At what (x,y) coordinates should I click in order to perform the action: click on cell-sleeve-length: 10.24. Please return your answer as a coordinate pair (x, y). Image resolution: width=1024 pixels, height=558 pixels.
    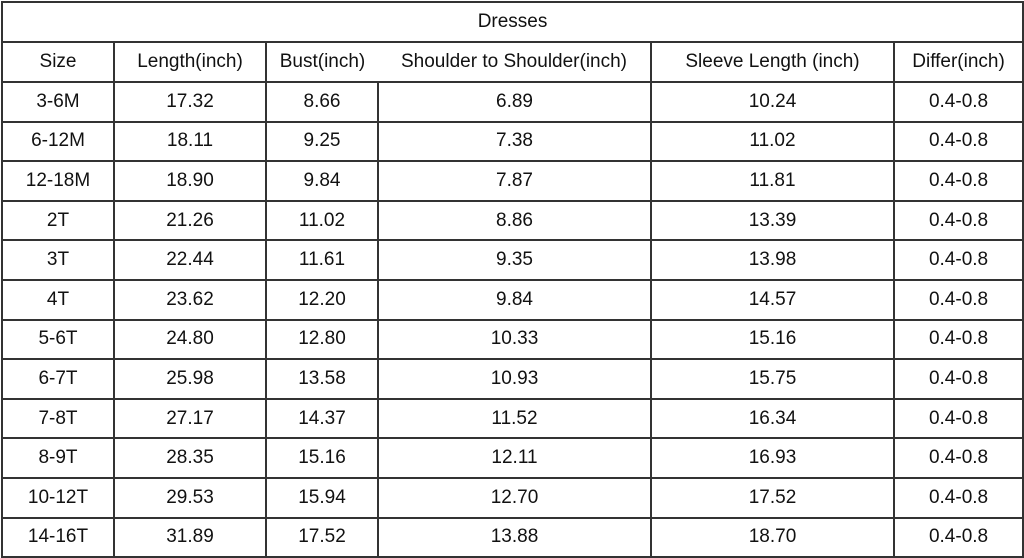
    Looking at the image, I should click on (772, 102).